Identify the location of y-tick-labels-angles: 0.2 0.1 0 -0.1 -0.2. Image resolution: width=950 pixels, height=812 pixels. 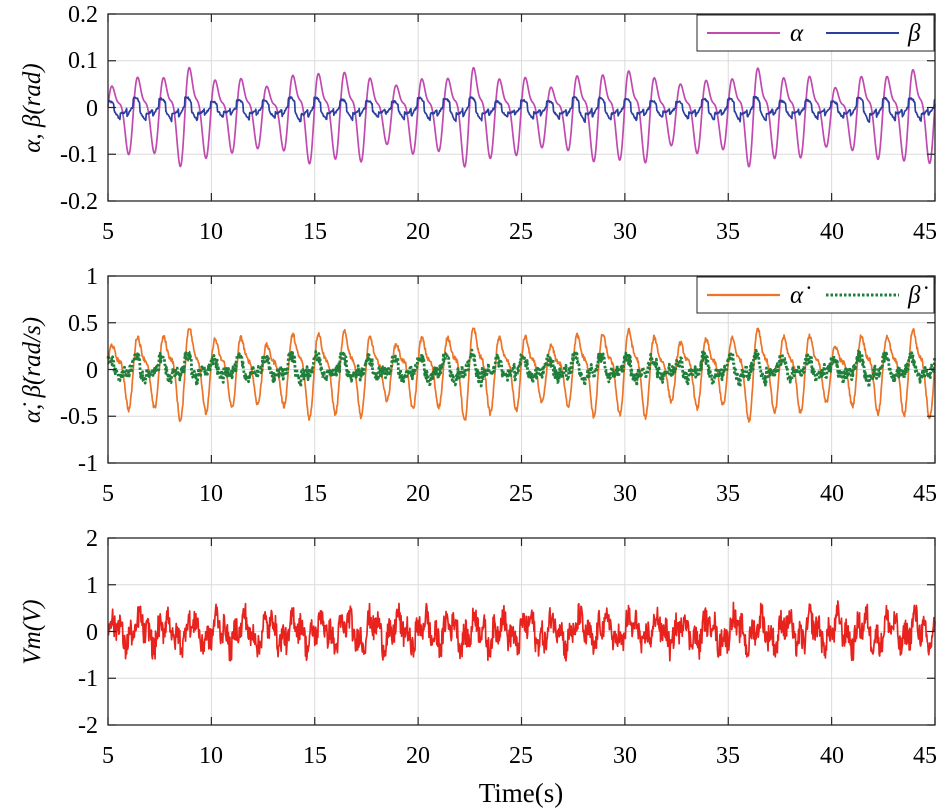
(79, 108).